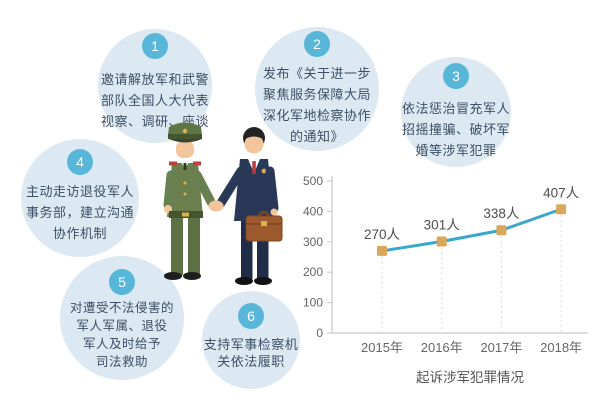  I want to click on step-text-line: 支持军事检察机, so click(251, 344).